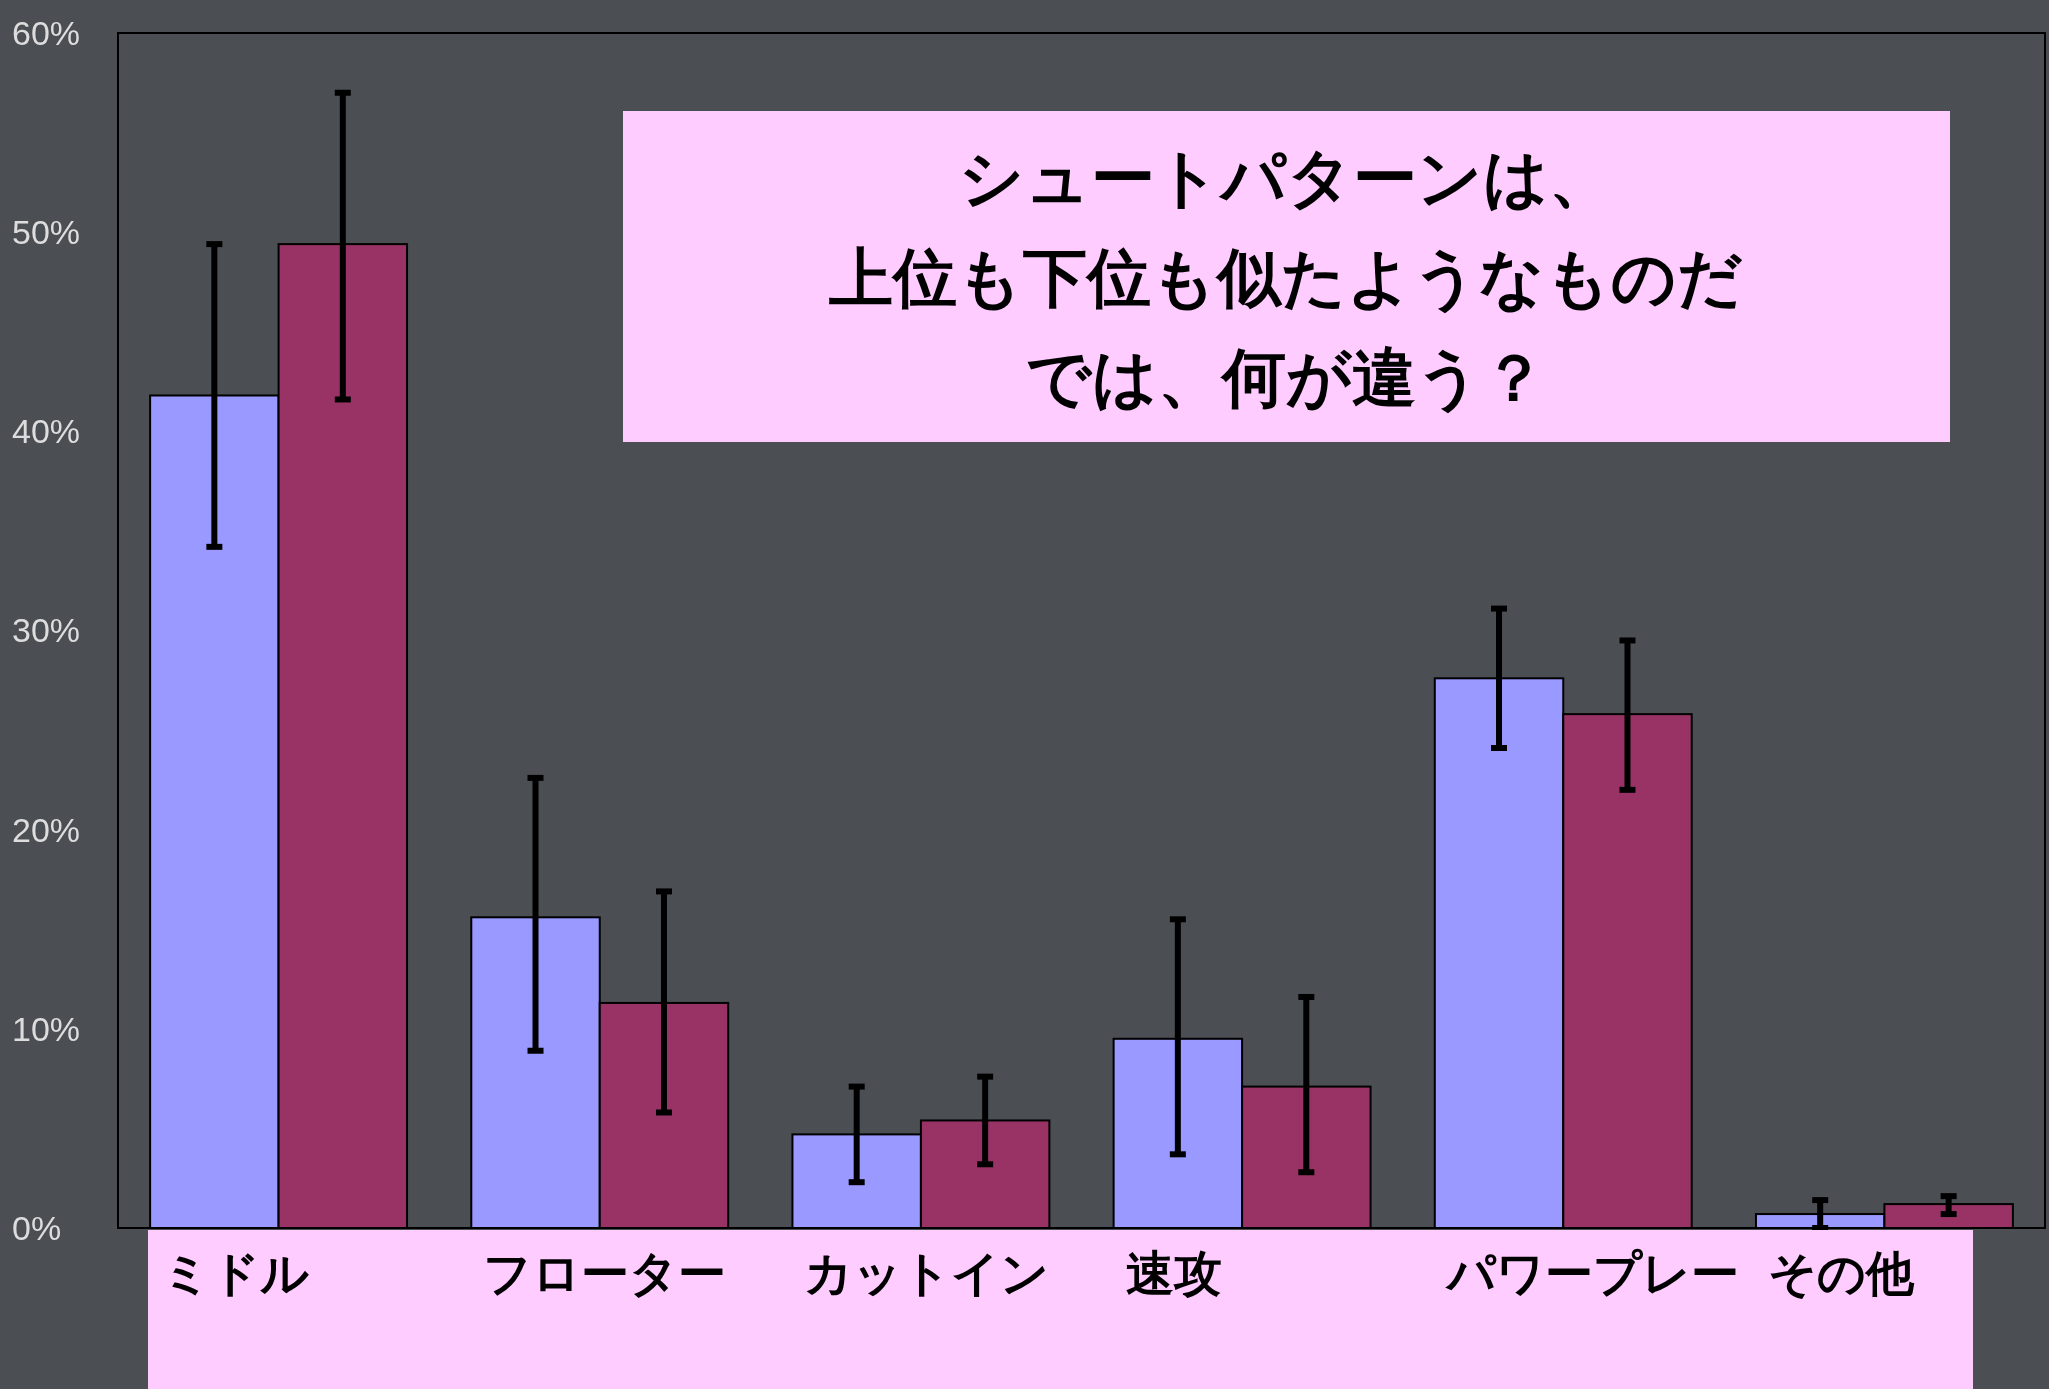  What do you see at coordinates (1591, 1273) in the screenshot?
I see `x-tick-label: パワープレー` at bounding box center [1591, 1273].